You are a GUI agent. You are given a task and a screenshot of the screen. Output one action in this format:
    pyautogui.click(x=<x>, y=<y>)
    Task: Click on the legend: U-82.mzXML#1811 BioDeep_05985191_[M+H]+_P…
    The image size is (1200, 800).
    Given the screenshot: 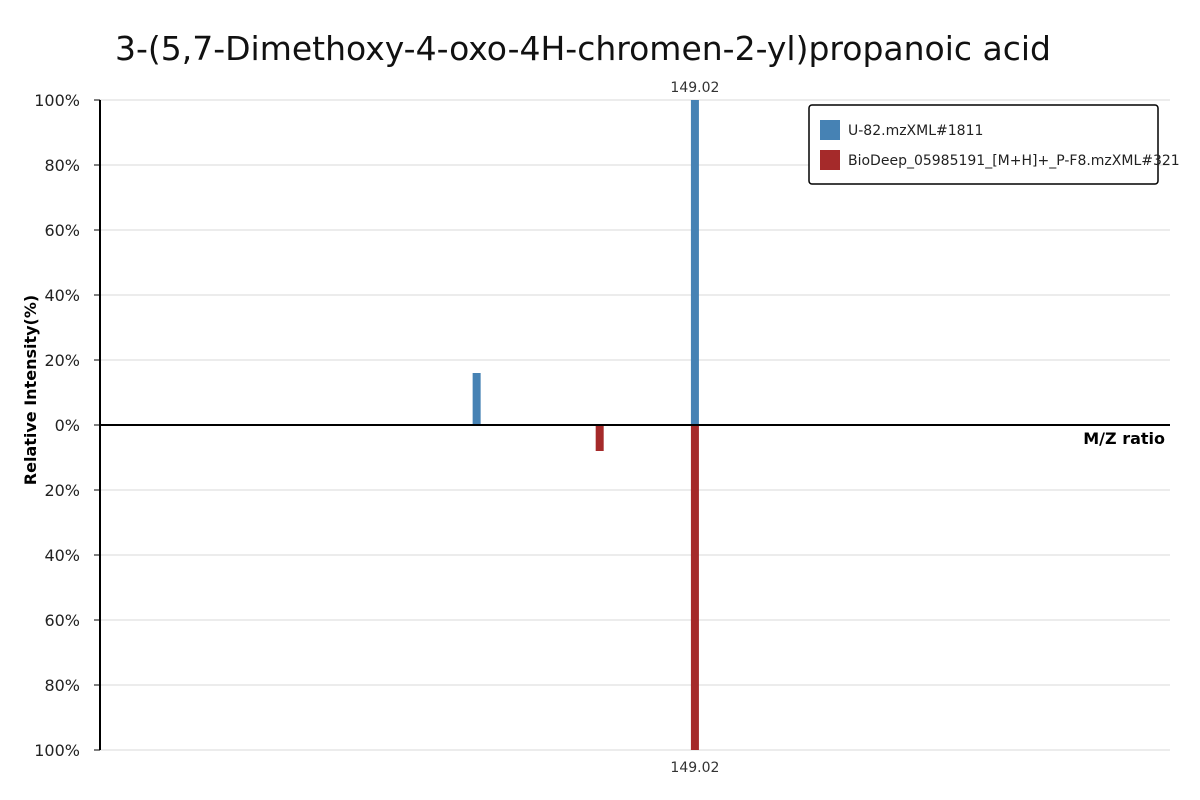 What is the action you would take?
    pyautogui.click(x=994, y=144)
    